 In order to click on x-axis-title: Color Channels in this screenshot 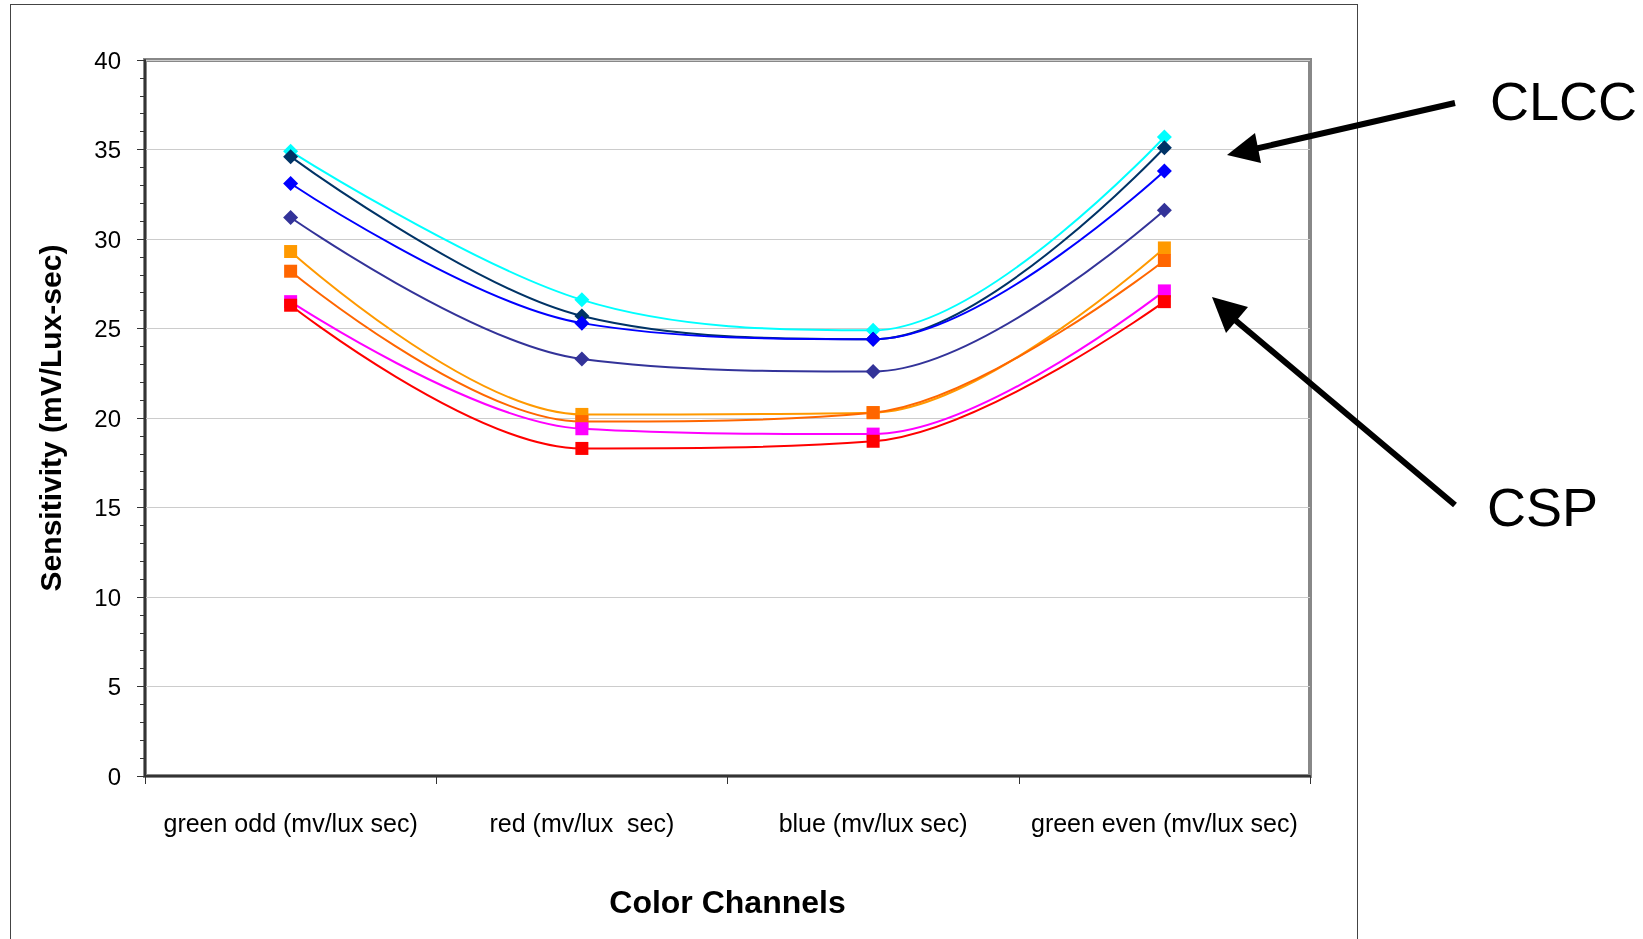, I will do `click(727, 902)`.